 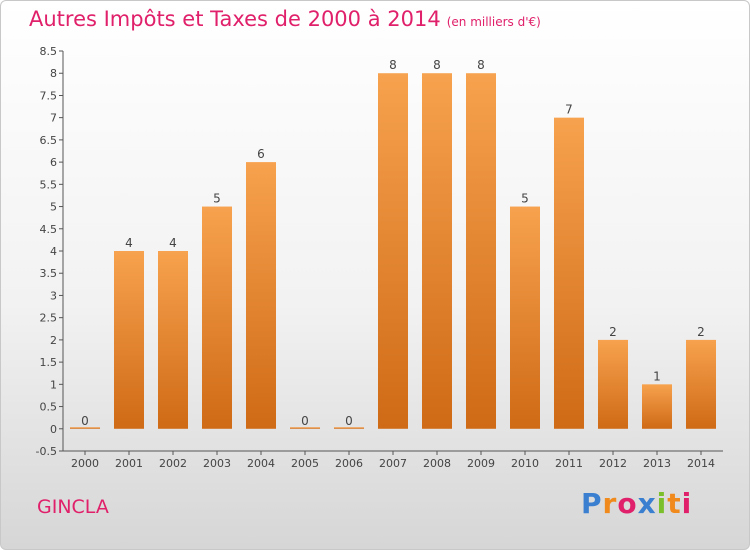 What do you see at coordinates (647, 503) in the screenshot?
I see `logo-letter: x` at bounding box center [647, 503].